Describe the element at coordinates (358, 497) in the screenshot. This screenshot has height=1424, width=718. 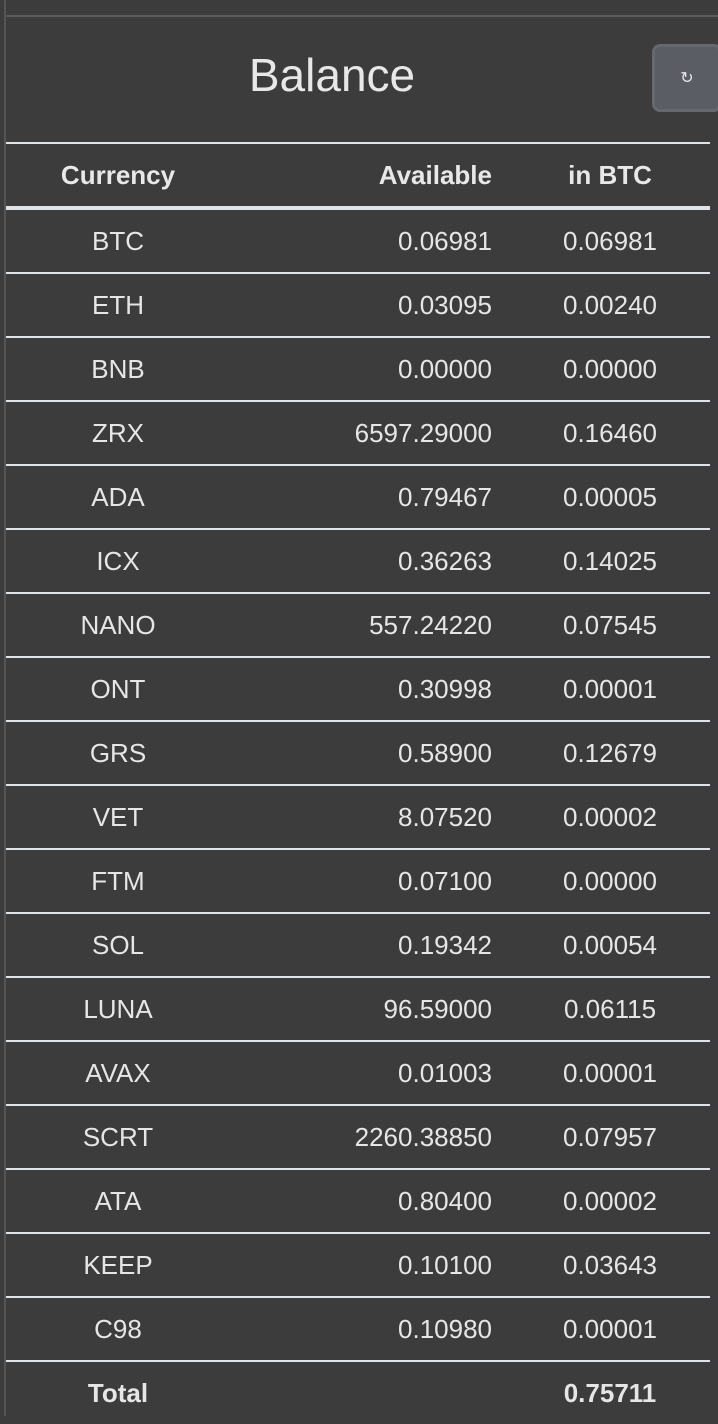
I see `table-row: ADA 0.79467 0.00005` at that location.